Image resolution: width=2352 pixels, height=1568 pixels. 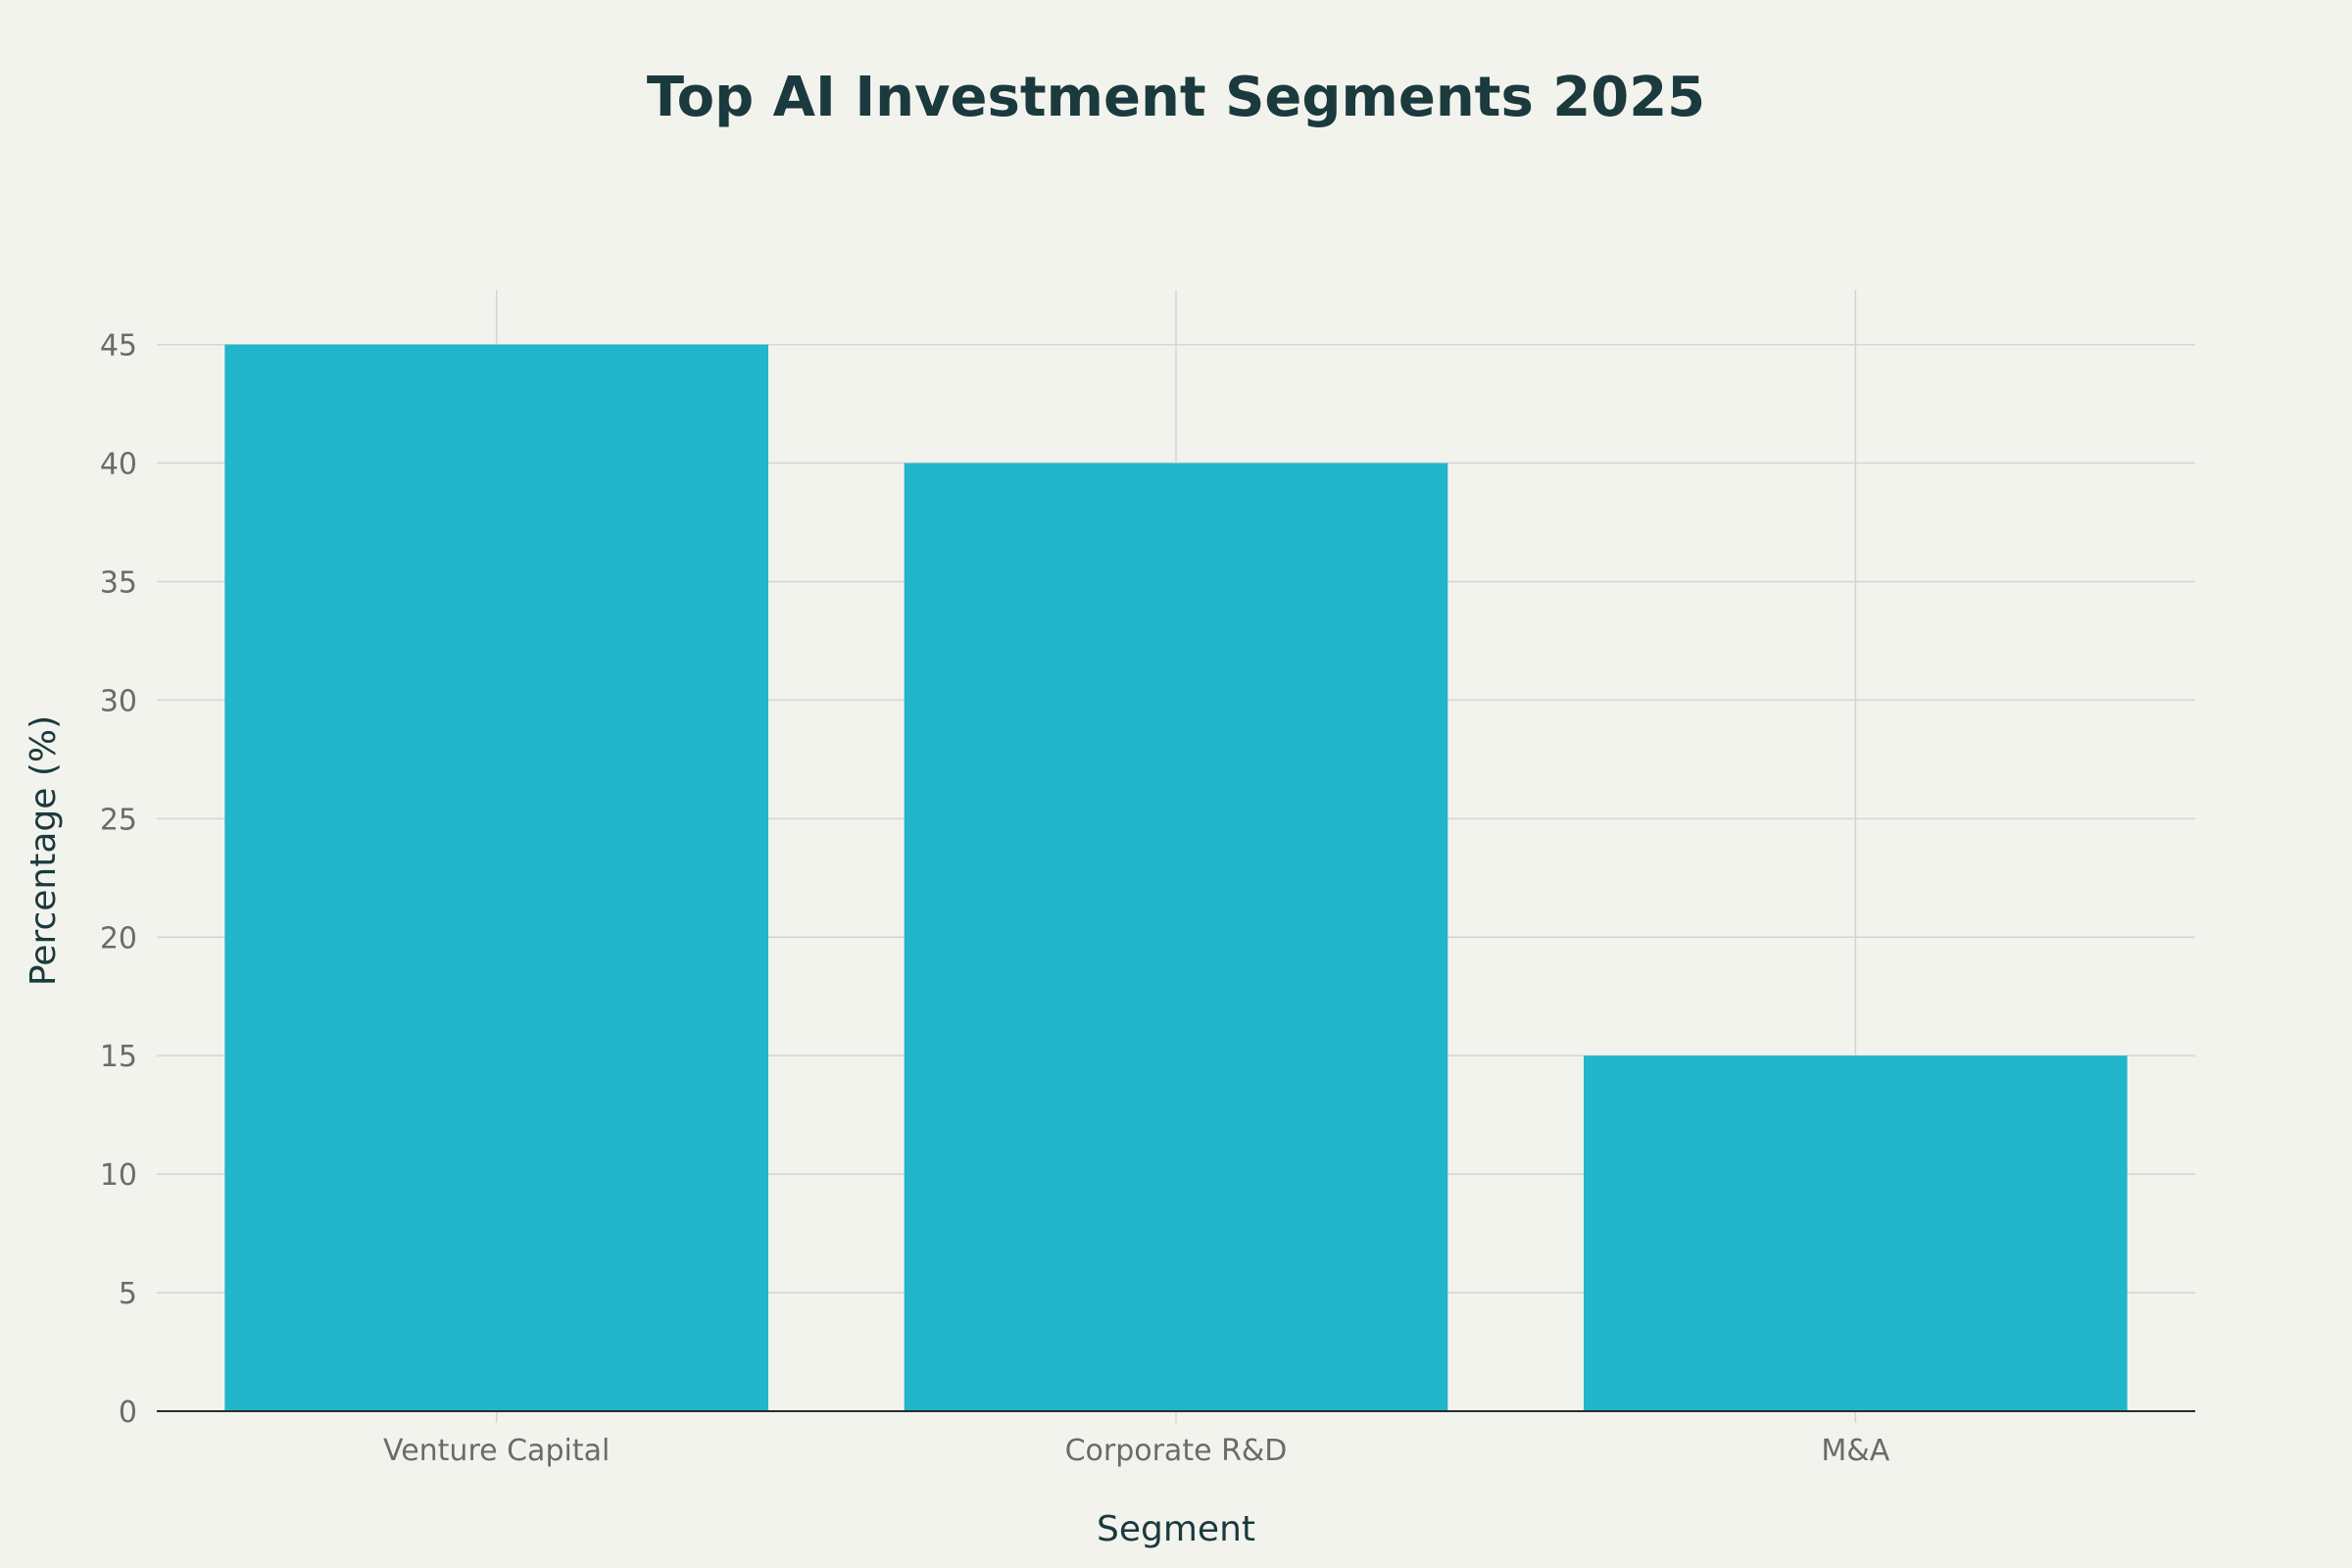 What do you see at coordinates (118, 1057) in the screenshot?
I see `y-tick-label: 15` at bounding box center [118, 1057].